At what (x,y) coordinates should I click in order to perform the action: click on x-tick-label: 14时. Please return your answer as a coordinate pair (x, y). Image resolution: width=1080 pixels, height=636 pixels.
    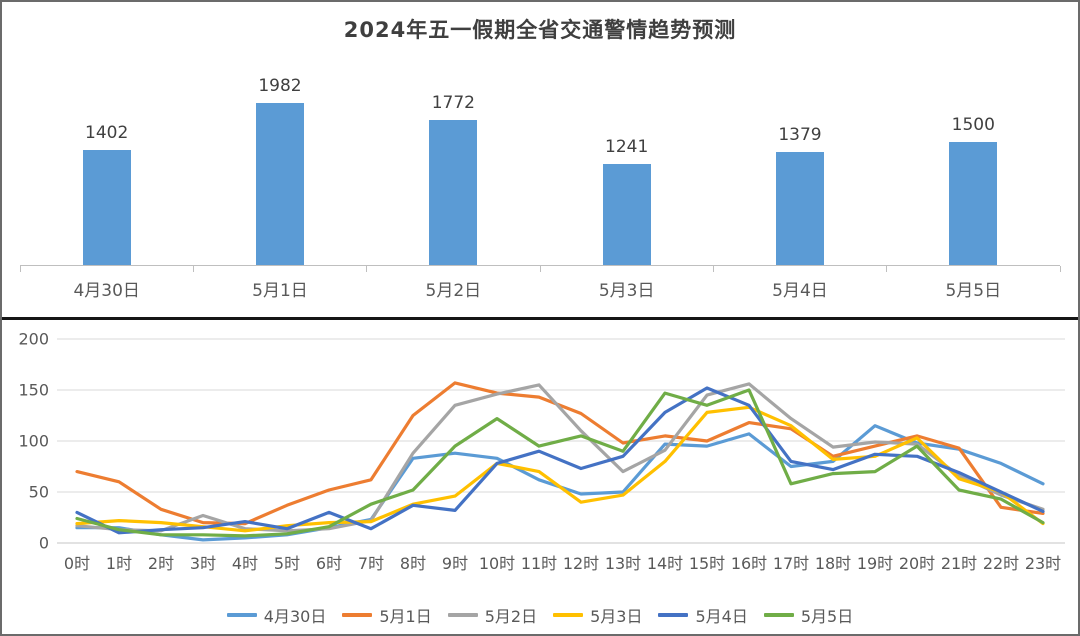
    Looking at the image, I should click on (665, 563).